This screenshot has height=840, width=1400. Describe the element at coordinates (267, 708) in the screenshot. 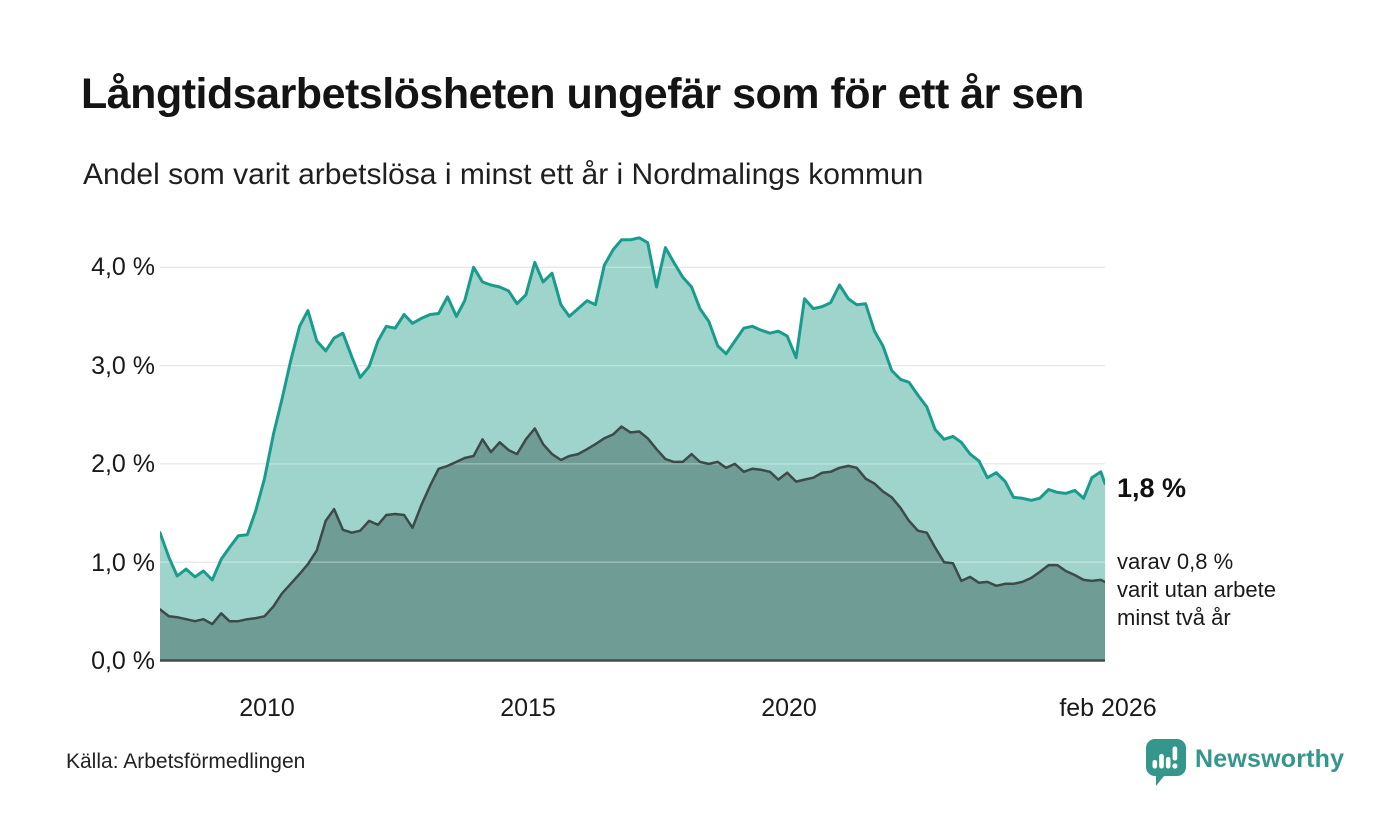

I see `x-tick-2010: 2010` at that location.